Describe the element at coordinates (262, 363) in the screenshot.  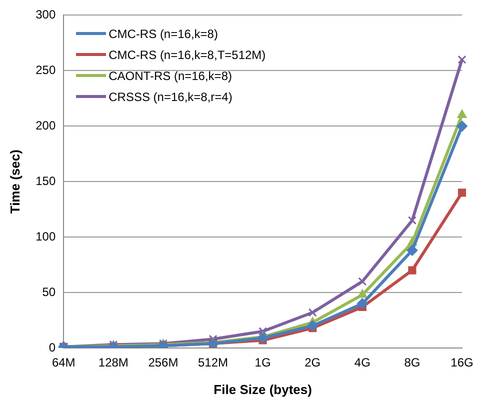
I see `x-tick-label: 1G` at that location.